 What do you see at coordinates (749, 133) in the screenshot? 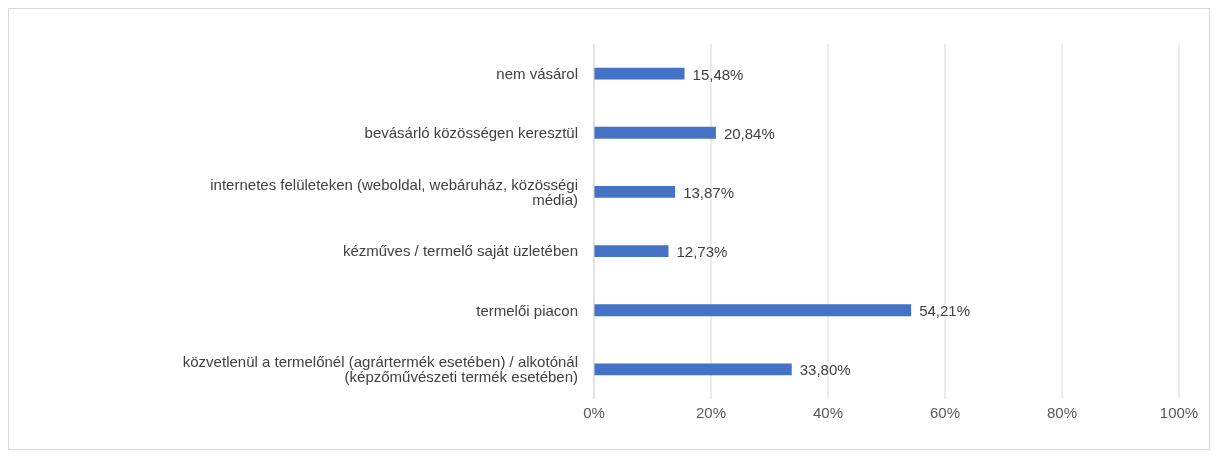
I see `data-label: 20,84%` at bounding box center [749, 133].